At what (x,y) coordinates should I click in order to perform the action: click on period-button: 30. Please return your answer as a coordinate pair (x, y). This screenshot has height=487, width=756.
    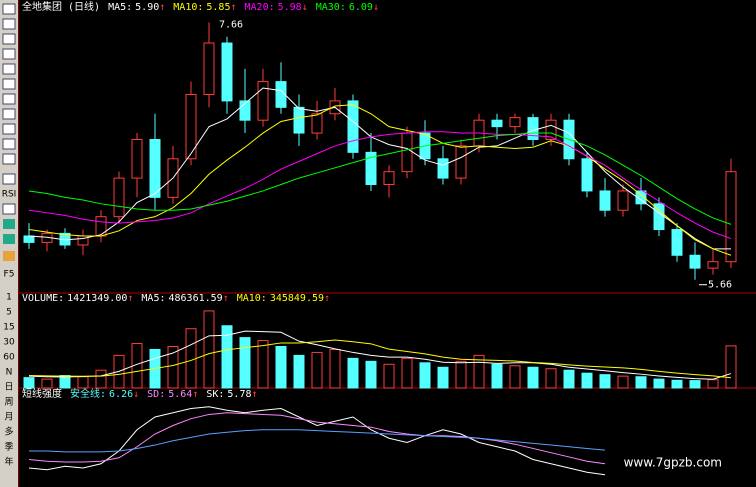
    Looking at the image, I should click on (9, 343).